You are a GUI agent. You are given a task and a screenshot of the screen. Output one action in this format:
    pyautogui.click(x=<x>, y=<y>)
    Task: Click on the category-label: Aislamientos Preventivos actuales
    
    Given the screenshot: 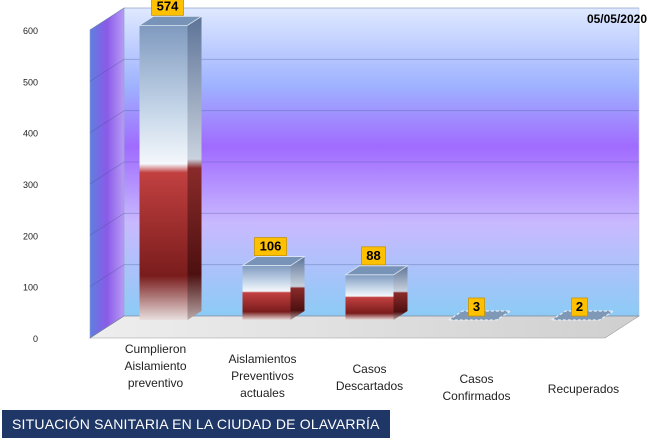 What is the action you would take?
    pyautogui.click(x=262, y=376)
    